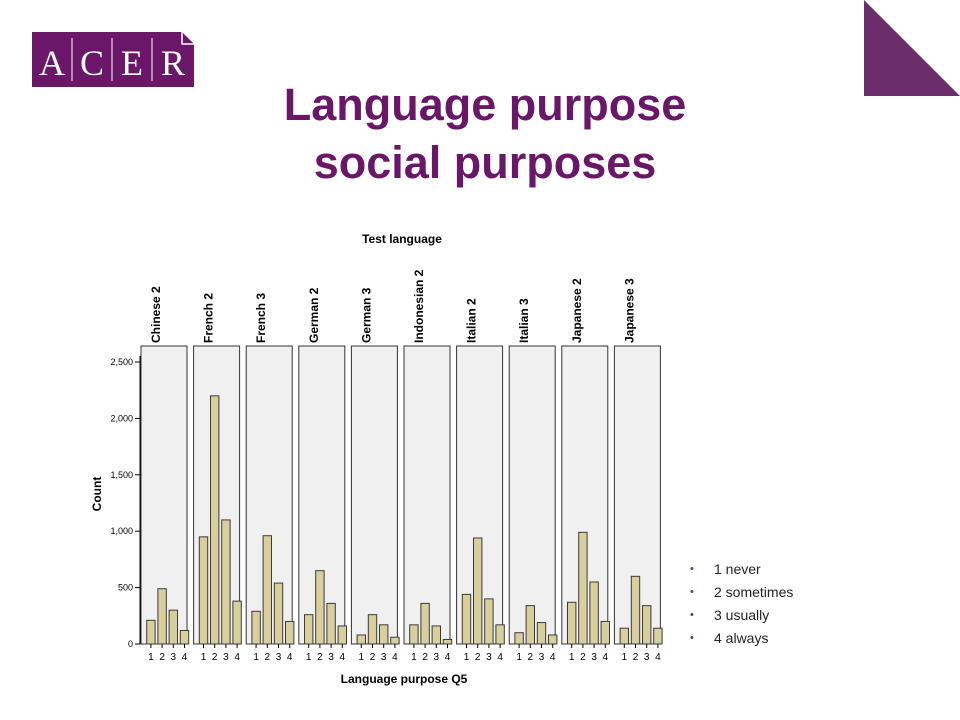 Image resolution: width=960 pixels, height=720 pixels. I want to click on title-line-1: Language purpose, so click(485, 104).